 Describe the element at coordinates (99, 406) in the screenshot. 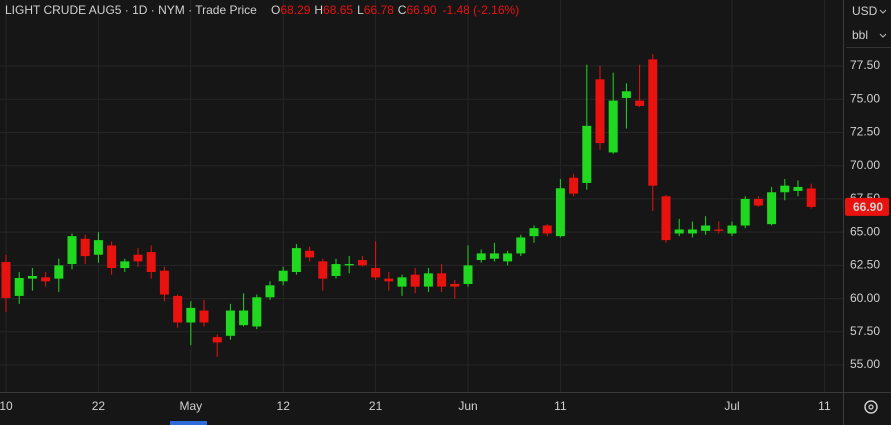

I see `x-tick-label: 22` at that location.